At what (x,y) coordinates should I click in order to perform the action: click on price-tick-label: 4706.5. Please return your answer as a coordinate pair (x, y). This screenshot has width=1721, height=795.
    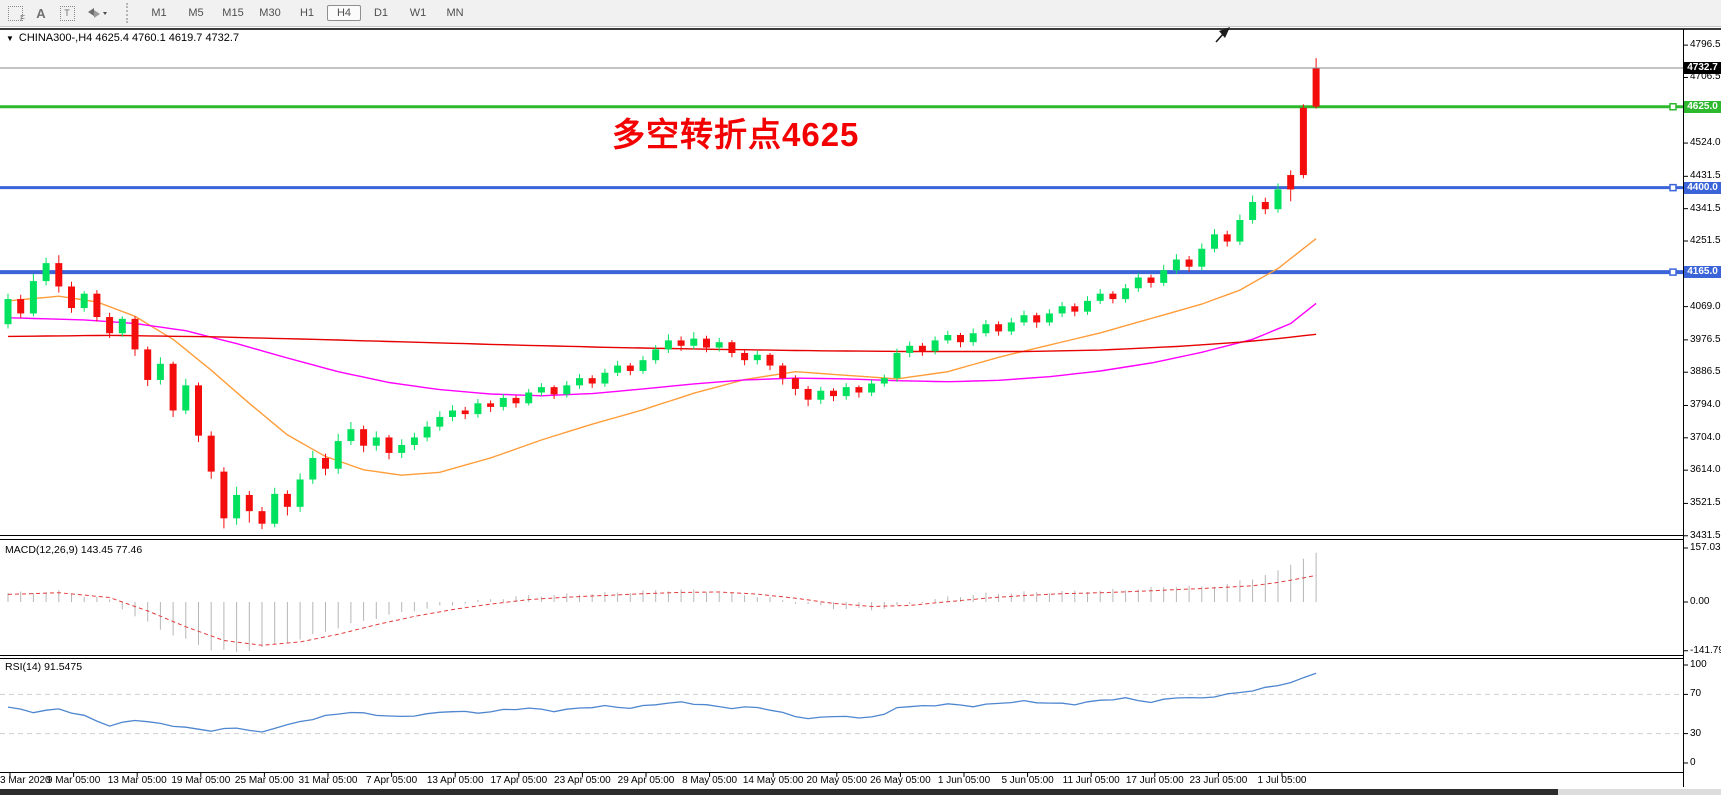
    Looking at the image, I should click on (1705, 77).